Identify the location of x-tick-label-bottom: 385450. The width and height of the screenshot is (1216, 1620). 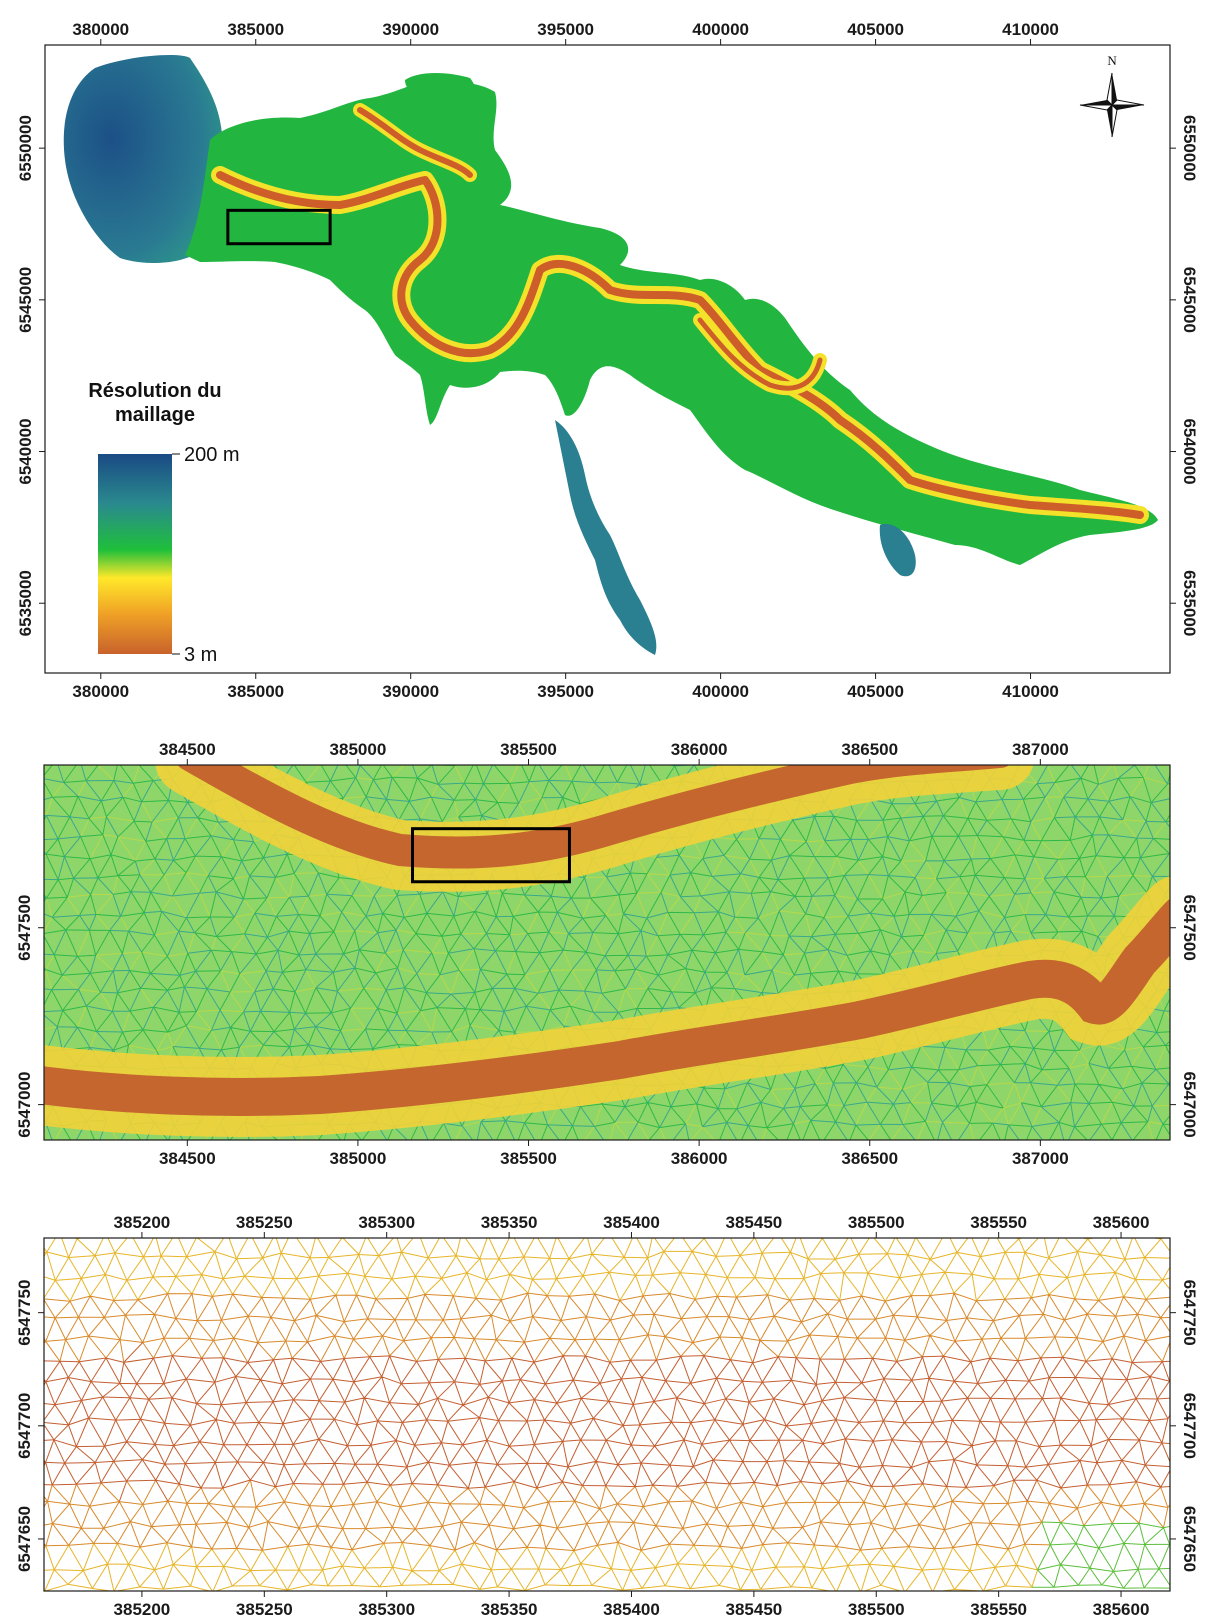
(754, 1609).